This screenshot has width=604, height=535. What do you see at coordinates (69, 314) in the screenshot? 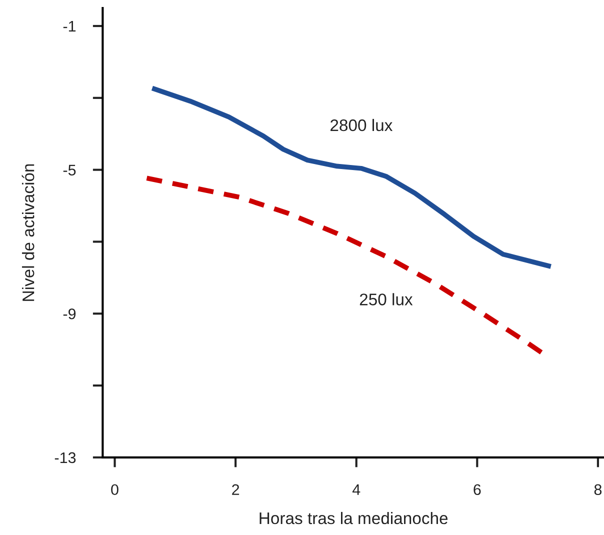
I see `y-tick-label: -9` at bounding box center [69, 314].